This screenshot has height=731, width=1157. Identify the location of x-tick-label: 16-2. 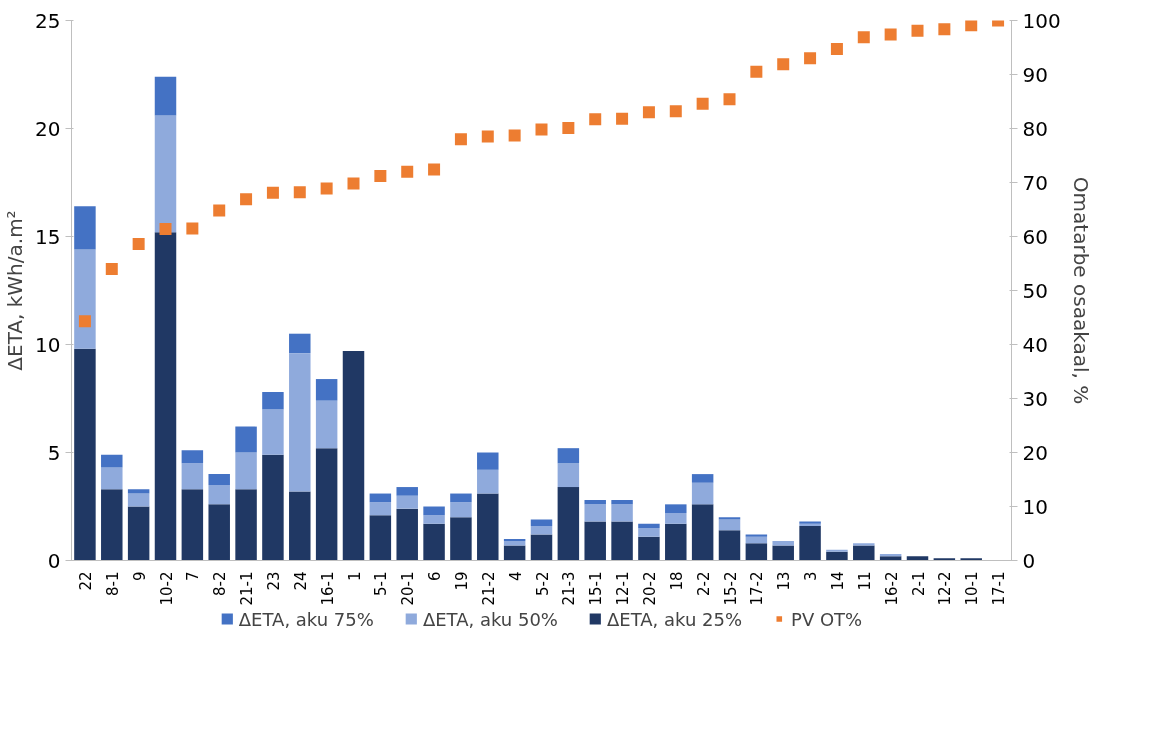
(891, 588).